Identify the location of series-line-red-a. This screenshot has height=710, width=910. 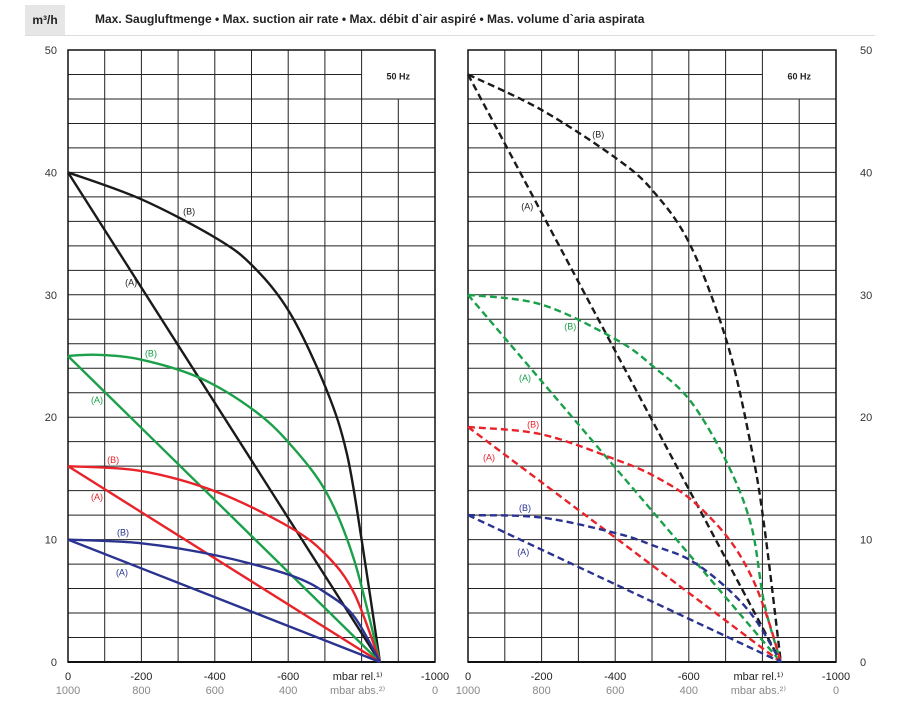
(224, 564).